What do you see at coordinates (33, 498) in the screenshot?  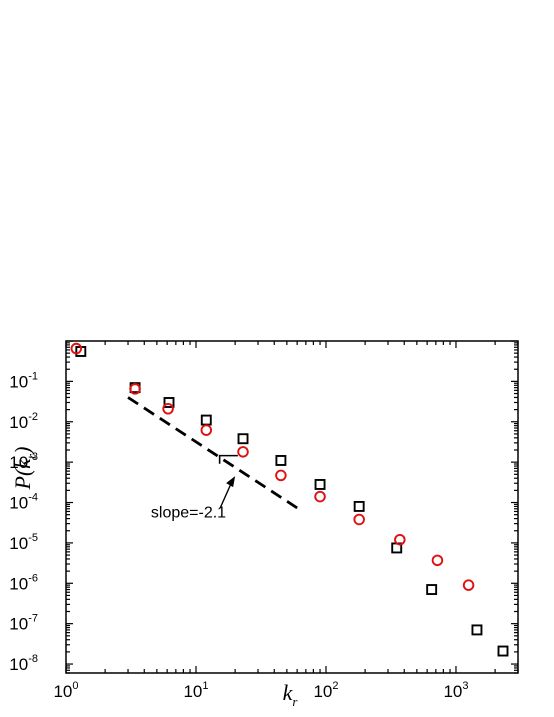 I see `y-tick-label-exp: -4` at bounding box center [33, 498].